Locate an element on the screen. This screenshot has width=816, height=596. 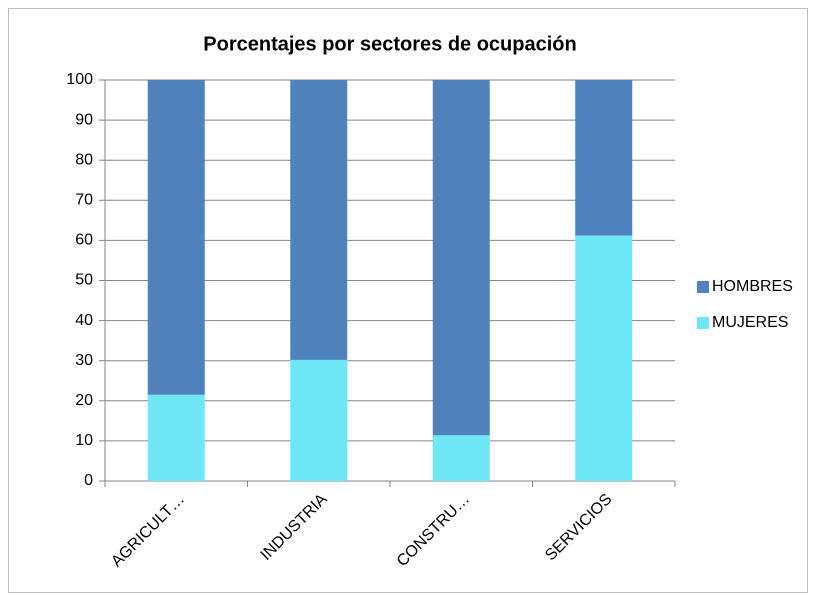
y-tick-label: 60 is located at coordinates (84, 240).